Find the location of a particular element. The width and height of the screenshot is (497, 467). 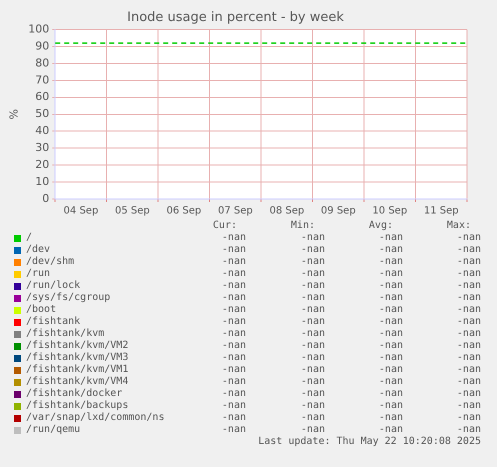

legend-label: /run/qemu is located at coordinates (53, 430).